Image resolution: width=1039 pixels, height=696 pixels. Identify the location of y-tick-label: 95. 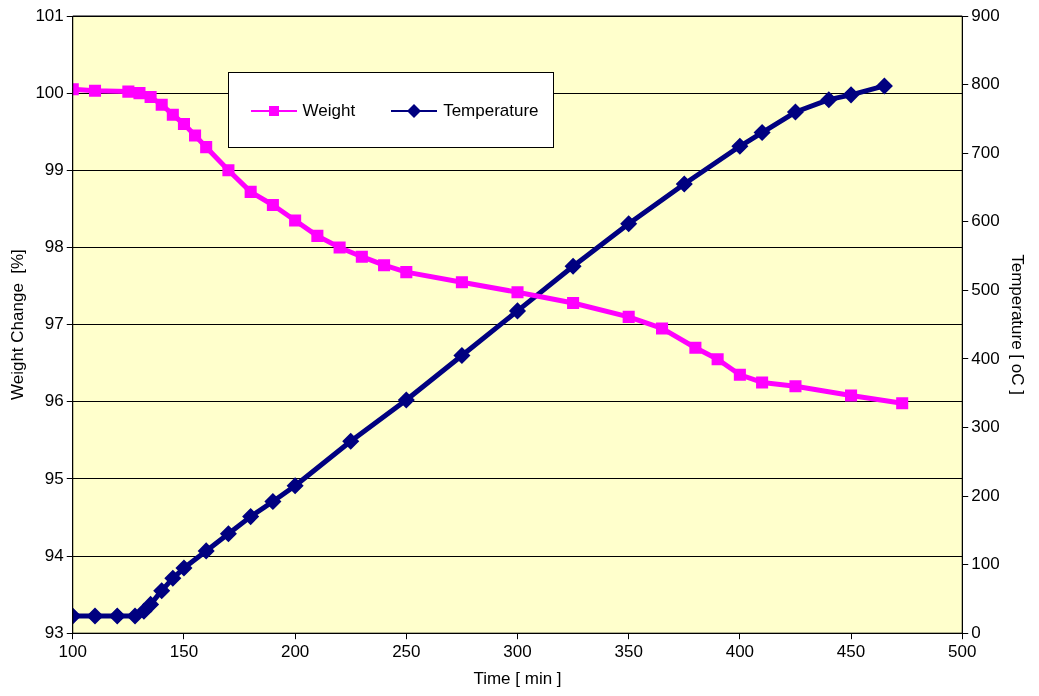
(54, 478).